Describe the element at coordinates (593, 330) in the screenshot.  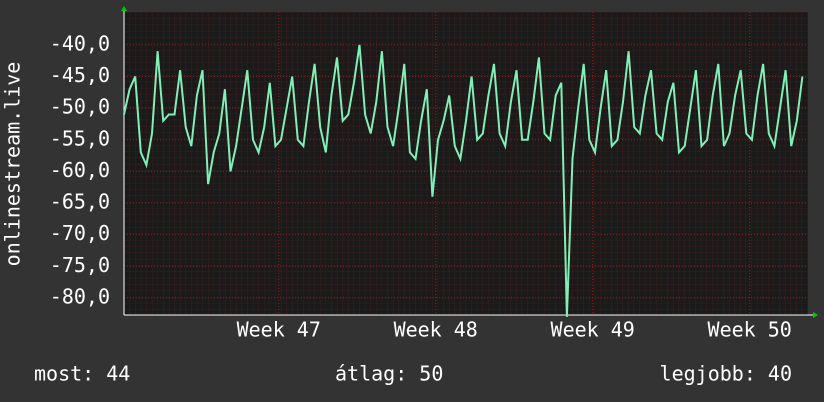
I see `x-tick-label: Week 49` at that location.